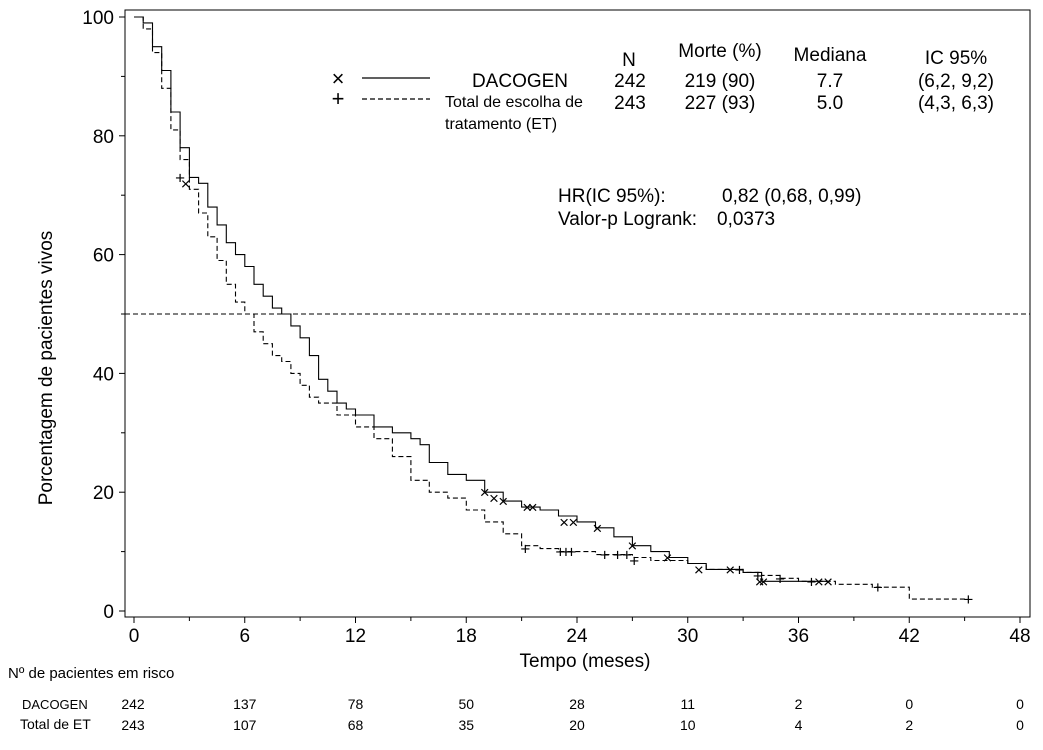  Describe the element at coordinates (799, 725) in the screenshot. I see `risk-value-et-6: 4` at that location.